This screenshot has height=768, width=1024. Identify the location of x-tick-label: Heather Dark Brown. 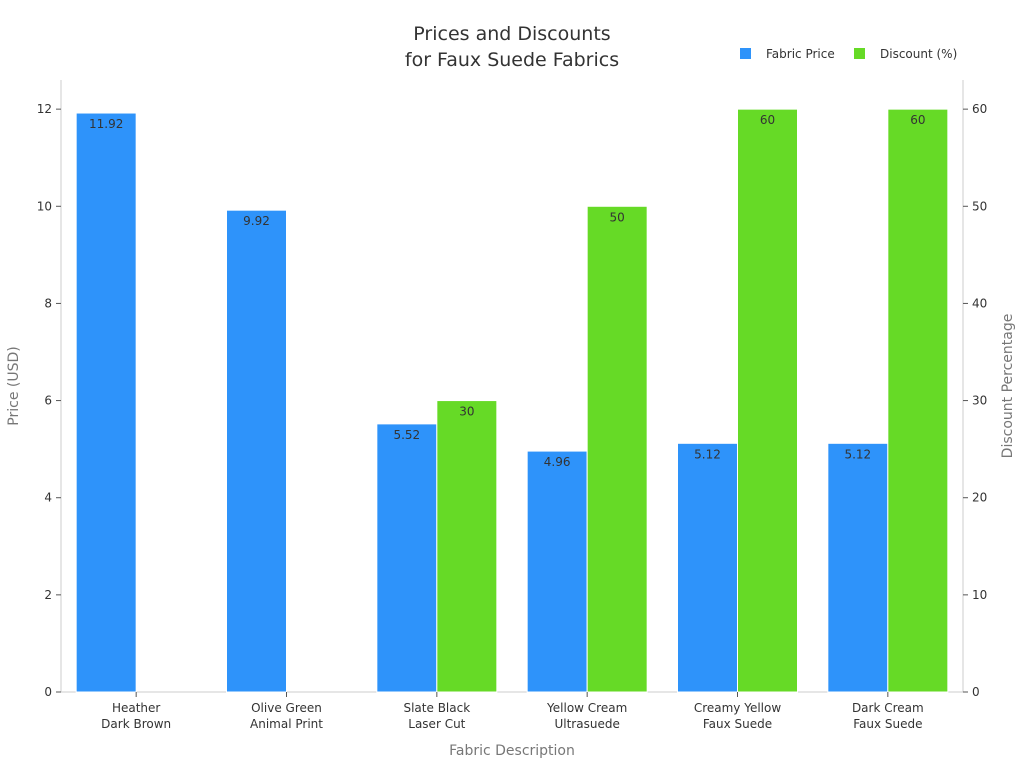
(136, 716).